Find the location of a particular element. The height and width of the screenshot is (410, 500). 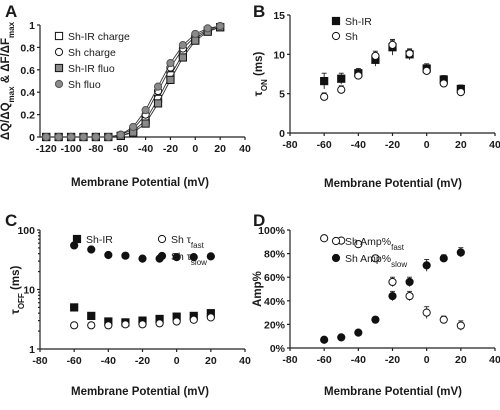

y-tick-label: 60% is located at coordinates (275, 278).